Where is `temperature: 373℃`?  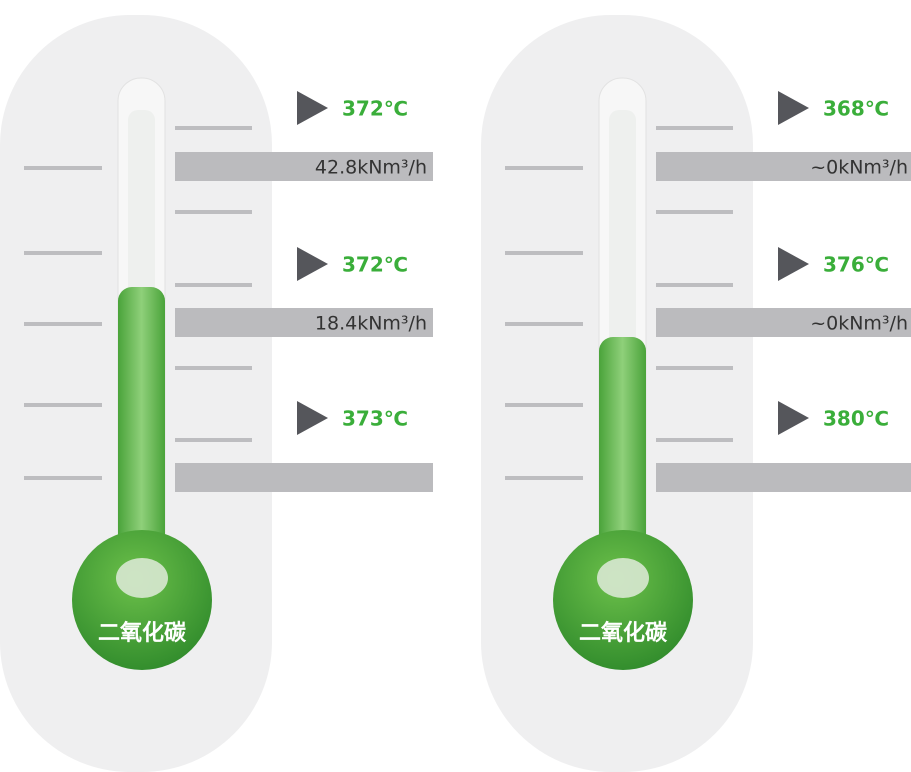 temperature: 373℃ is located at coordinates (375, 419).